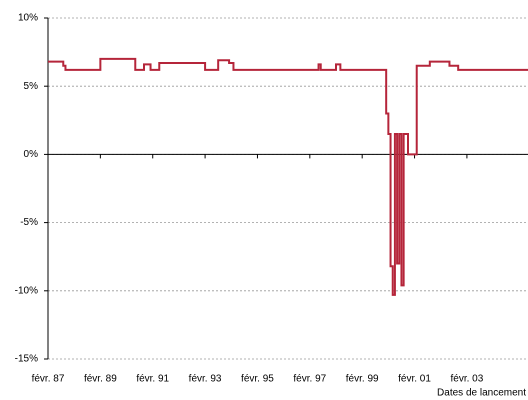 Image resolution: width=528 pixels, height=400 pixels. I want to click on x-tick-label: févr. 01, so click(414, 379).